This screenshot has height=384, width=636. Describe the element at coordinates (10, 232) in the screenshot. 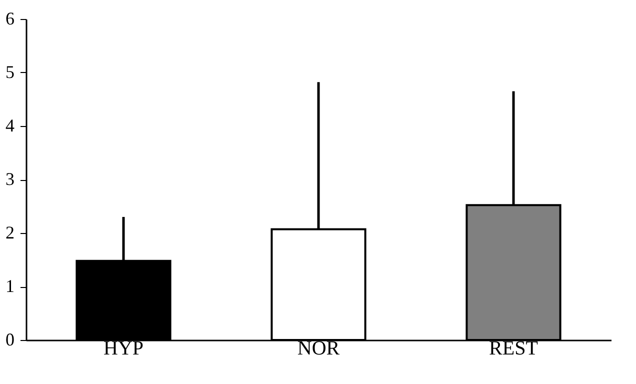

I see `y-tick-label: 2` at that location.